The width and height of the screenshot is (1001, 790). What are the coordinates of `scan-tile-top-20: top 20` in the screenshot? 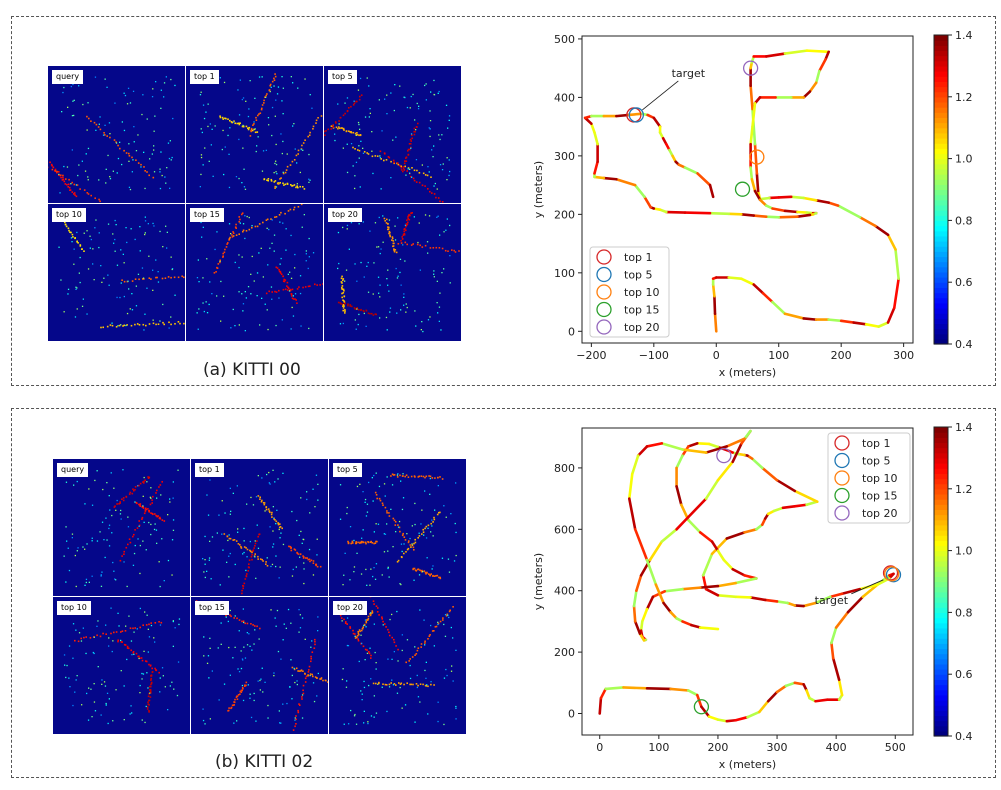 It's located at (397, 665).